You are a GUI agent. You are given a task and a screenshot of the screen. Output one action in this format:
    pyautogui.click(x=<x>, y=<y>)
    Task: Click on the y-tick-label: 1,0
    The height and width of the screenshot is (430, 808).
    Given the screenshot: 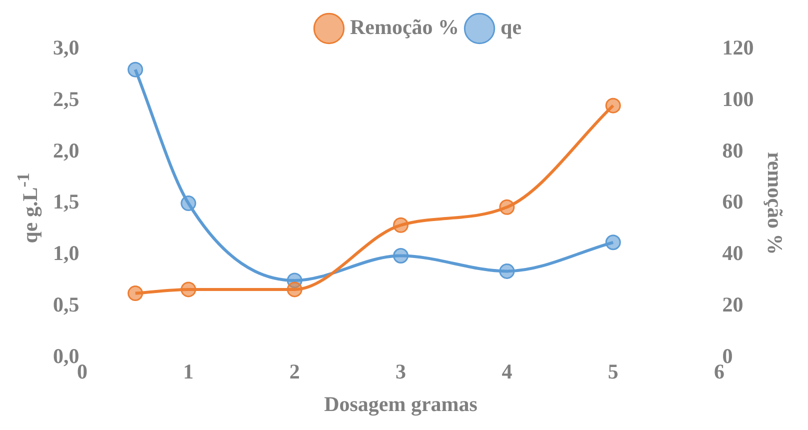 What is the action you would take?
    pyautogui.click(x=66, y=253)
    